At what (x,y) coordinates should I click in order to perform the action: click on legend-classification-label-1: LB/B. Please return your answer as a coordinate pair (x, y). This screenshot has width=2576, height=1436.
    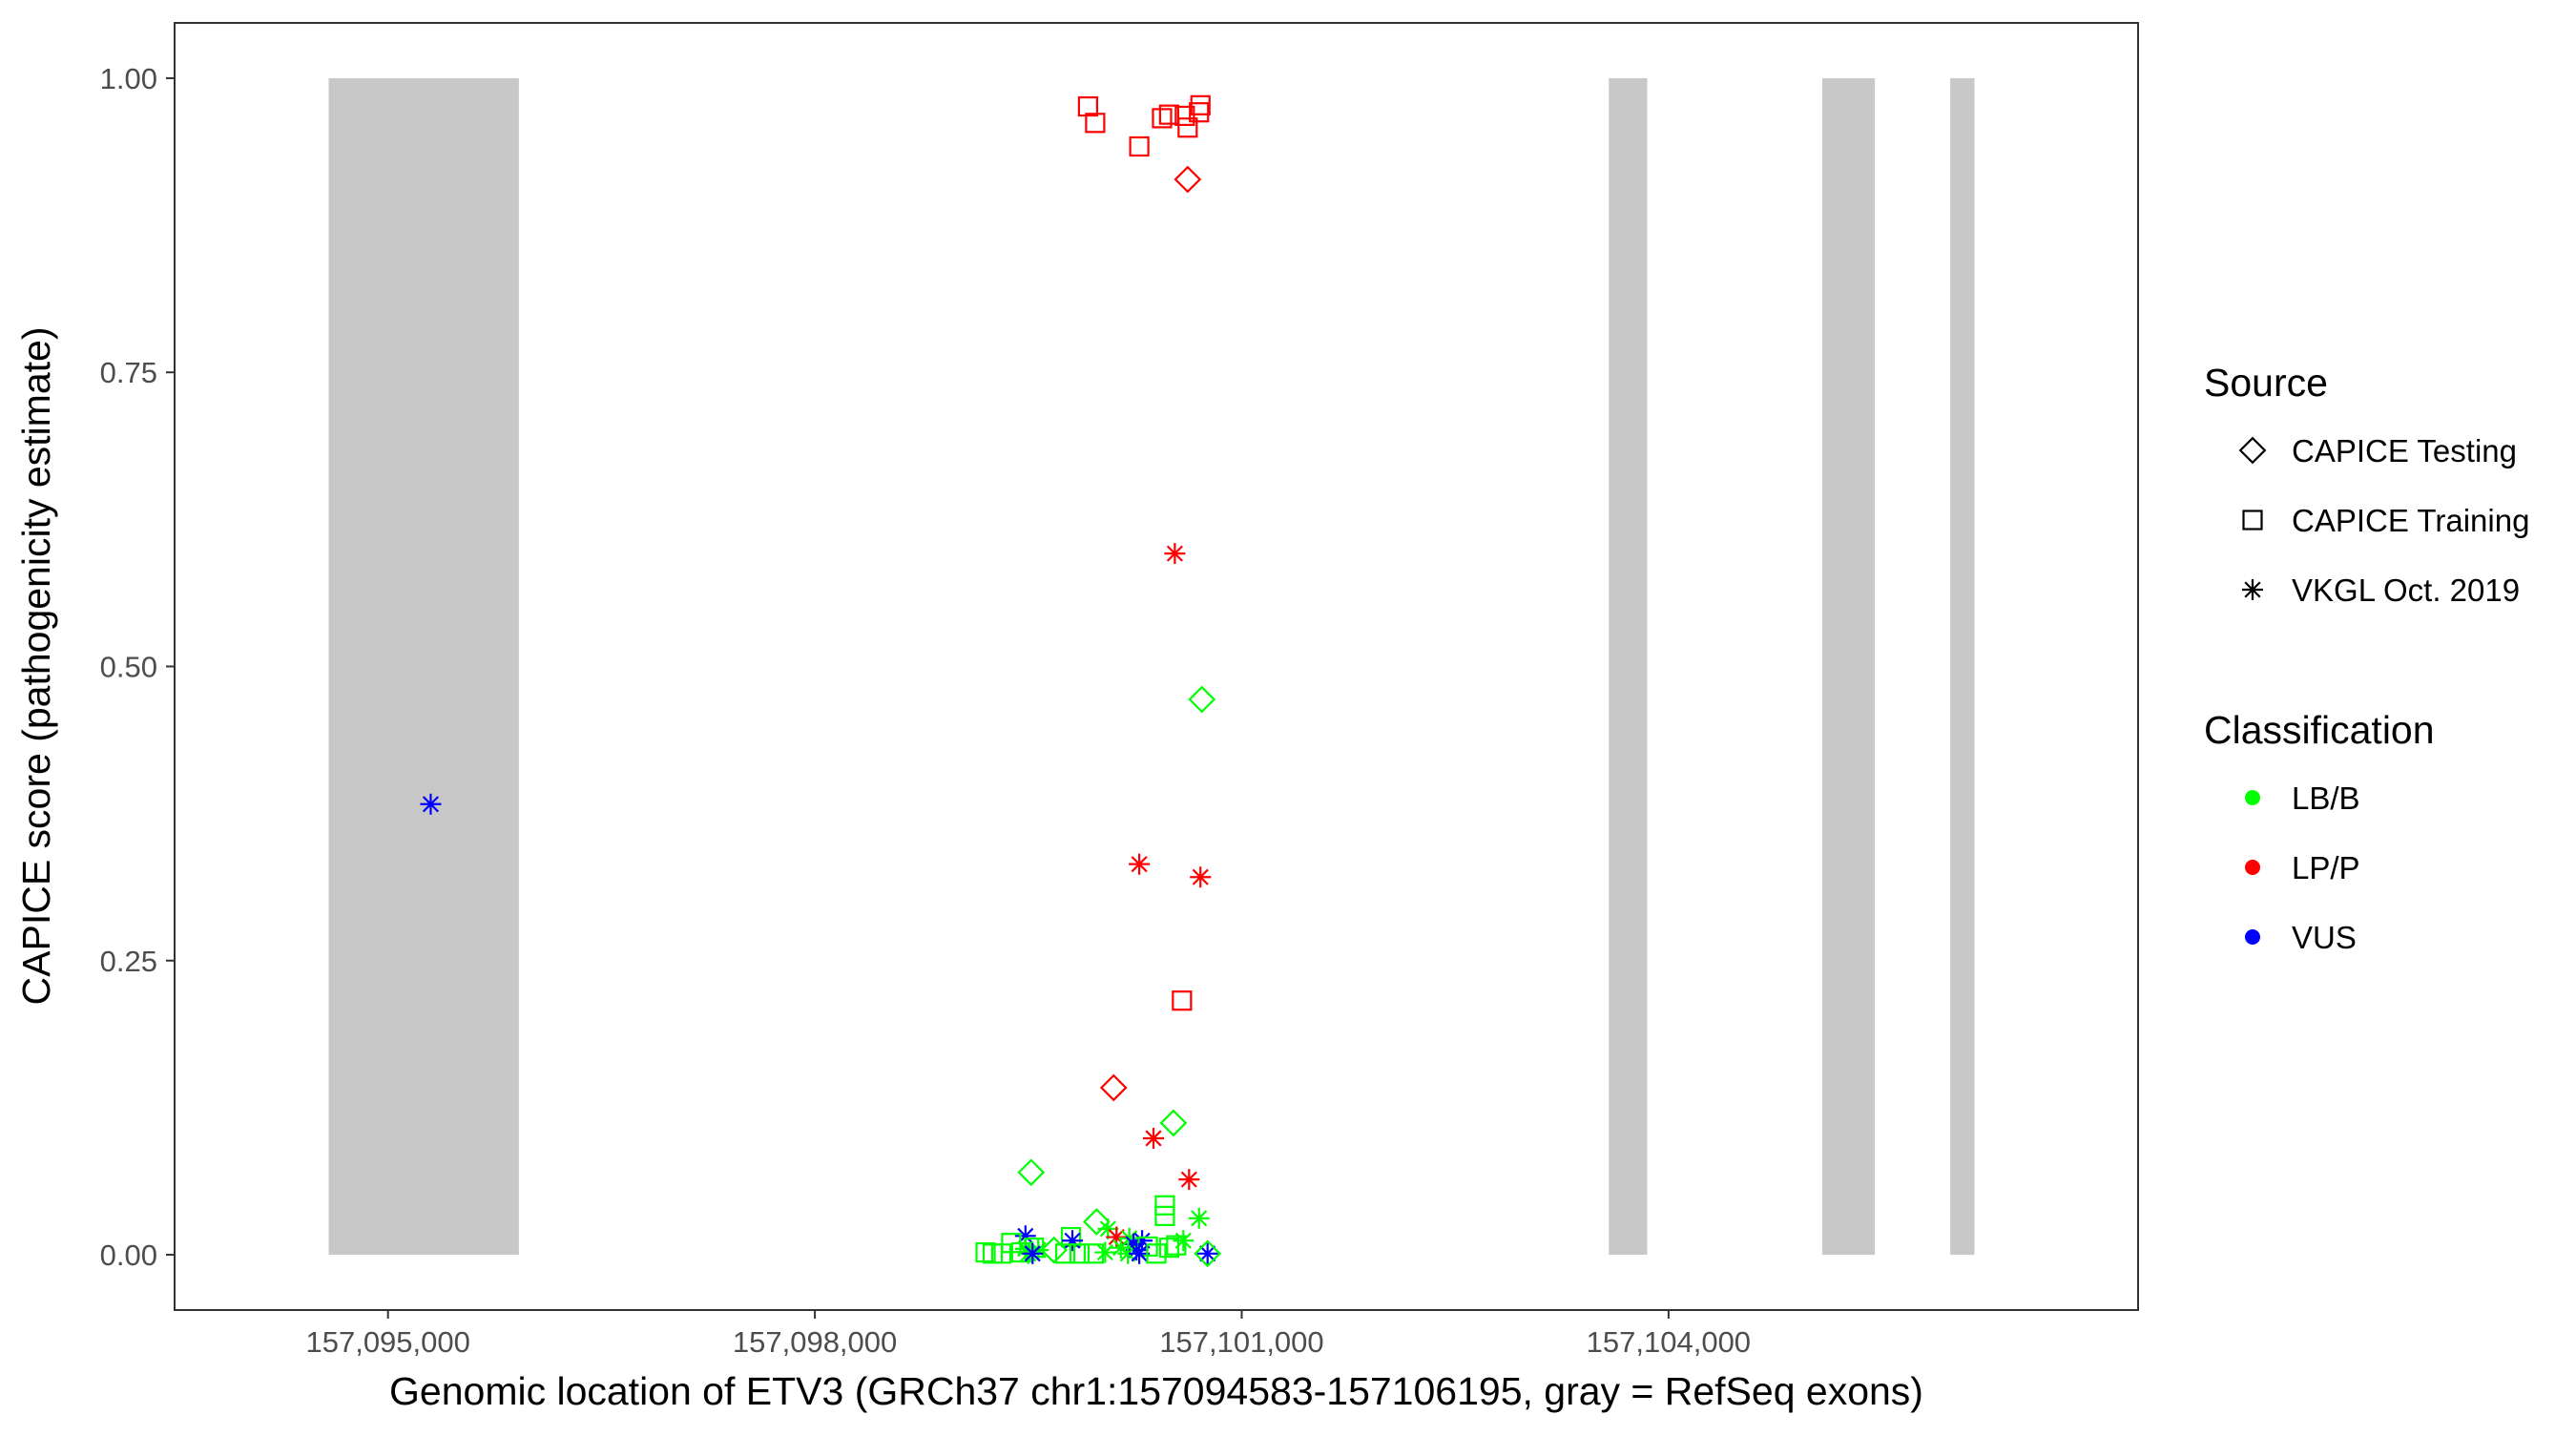
    Looking at the image, I should click on (2326, 798).